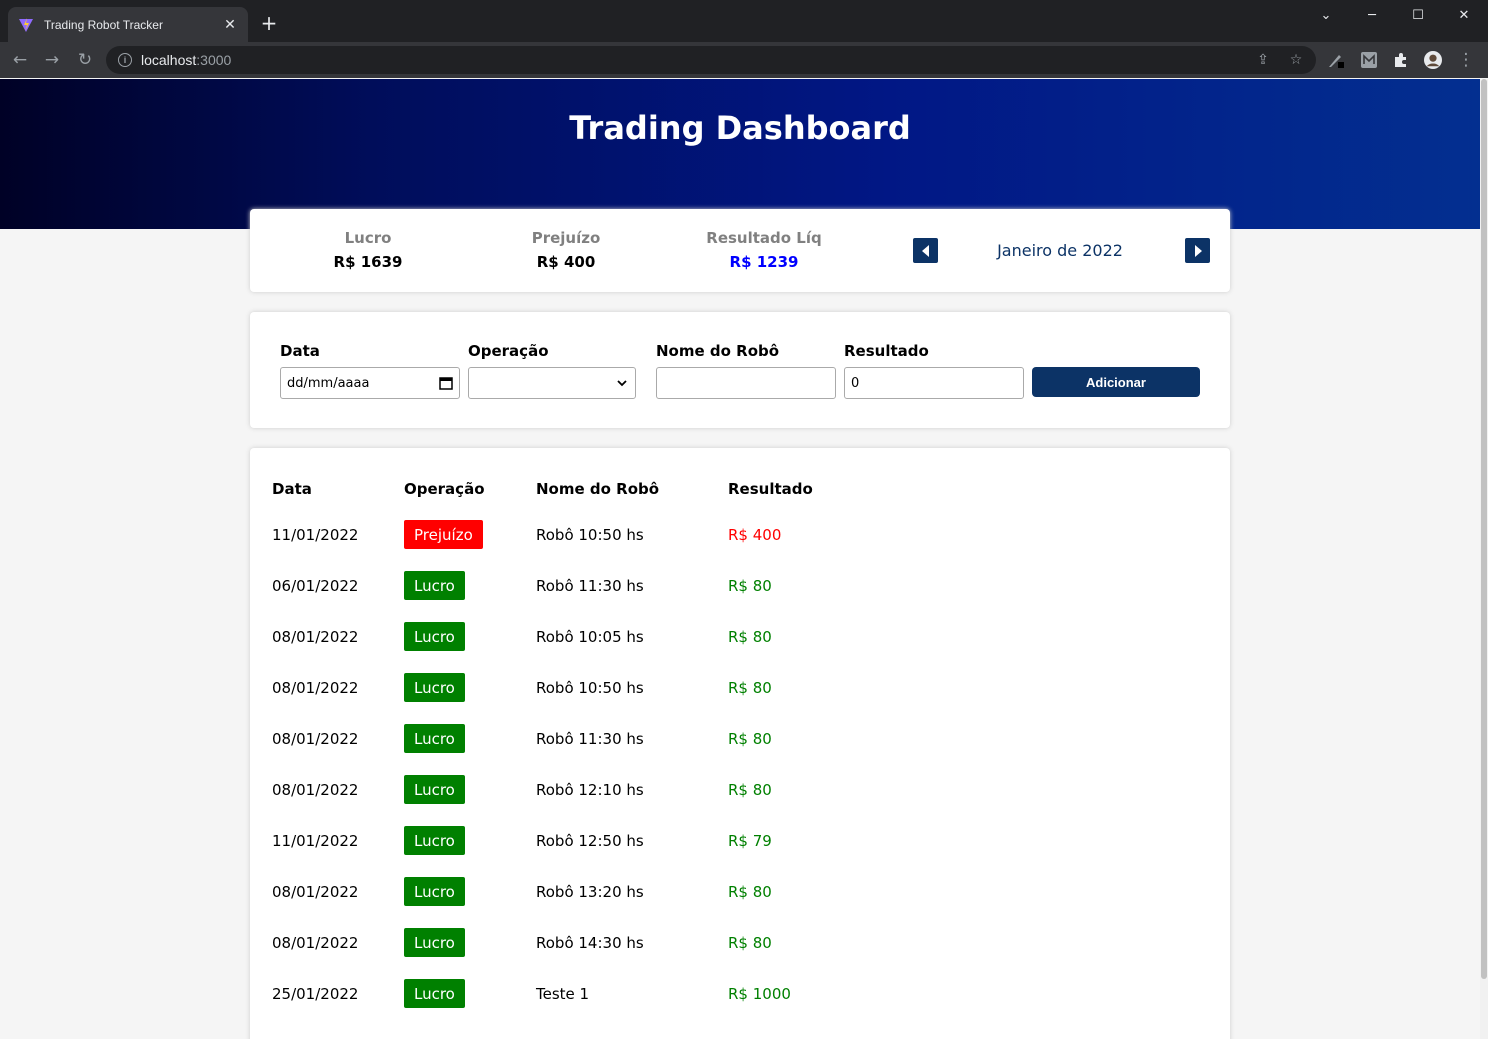 Image resolution: width=1488 pixels, height=1039 pixels. I want to click on robot-field: Nome do Robô, so click(746, 370).